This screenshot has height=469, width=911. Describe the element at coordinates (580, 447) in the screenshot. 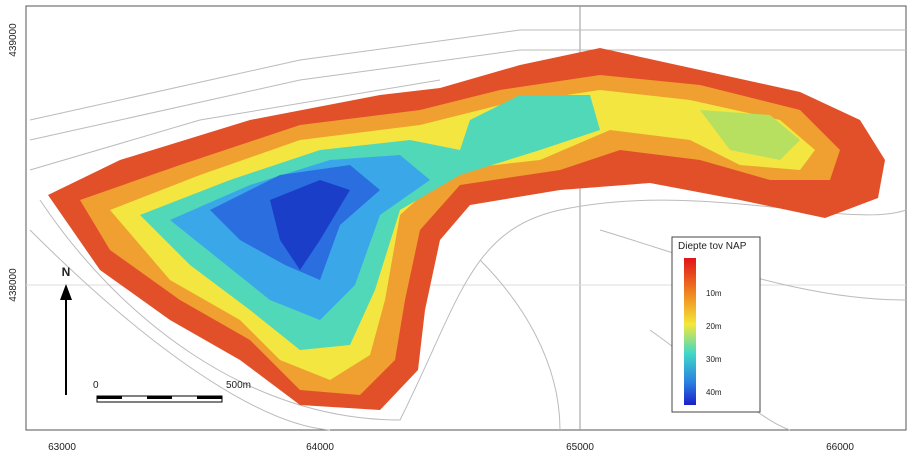

I see `x-coord-label: 65000` at that location.